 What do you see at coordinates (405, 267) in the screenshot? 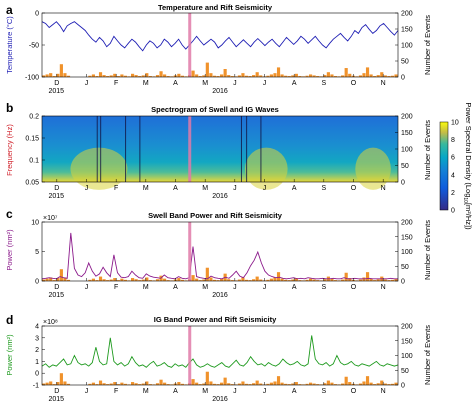
I see `right-tick-label: 50` at bounding box center [405, 267].